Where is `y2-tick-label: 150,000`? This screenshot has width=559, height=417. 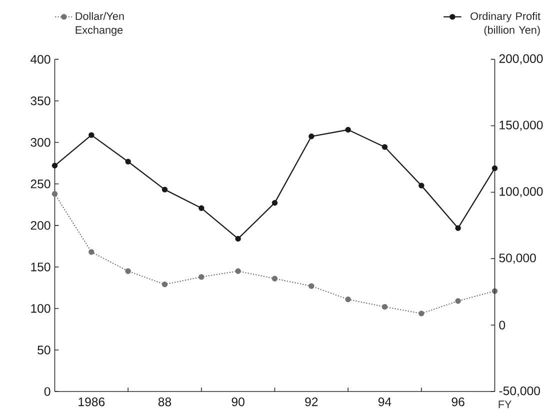
y2-tick-label: 150,000 is located at coordinates (521, 125).